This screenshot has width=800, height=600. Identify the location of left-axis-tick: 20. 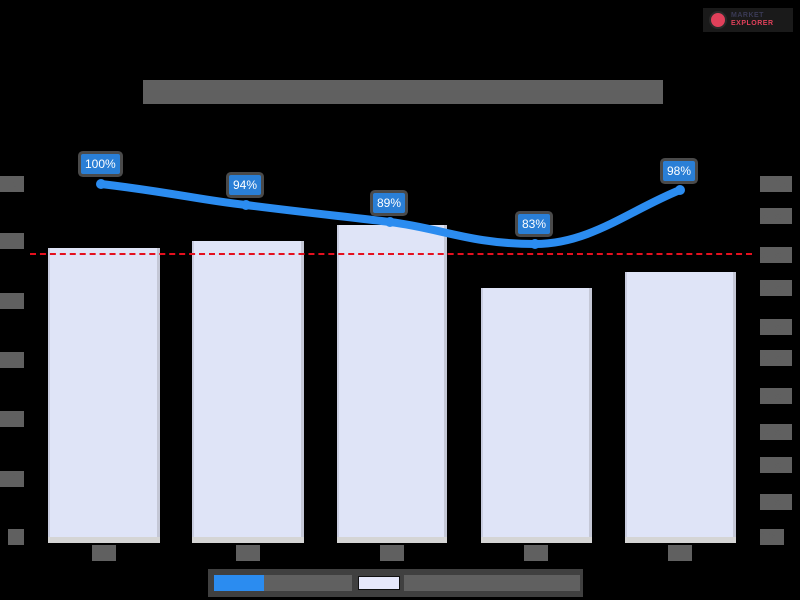
(12, 419).